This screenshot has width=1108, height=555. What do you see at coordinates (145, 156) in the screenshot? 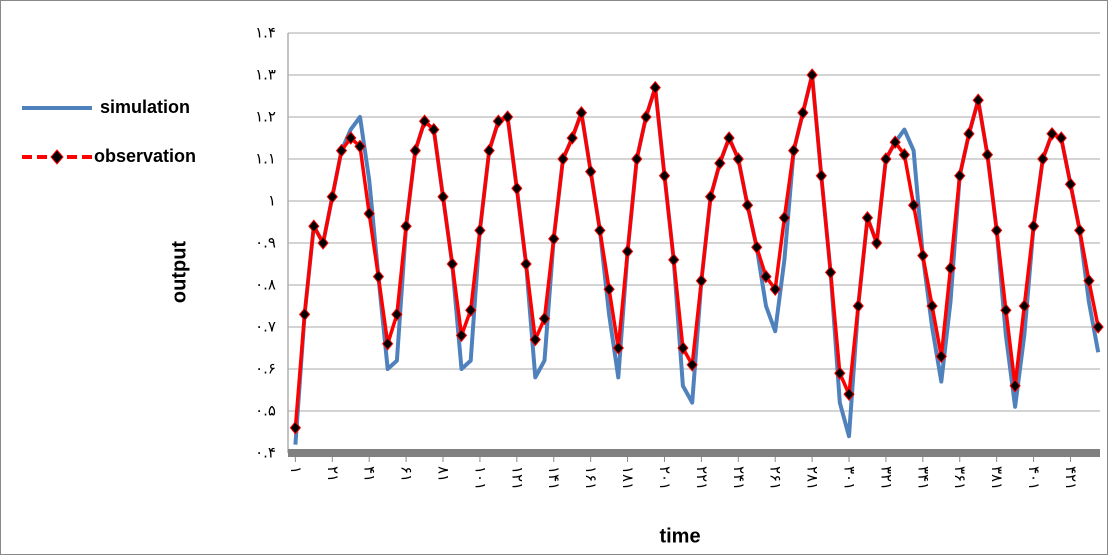
I see `legend-label: observation` at bounding box center [145, 156].